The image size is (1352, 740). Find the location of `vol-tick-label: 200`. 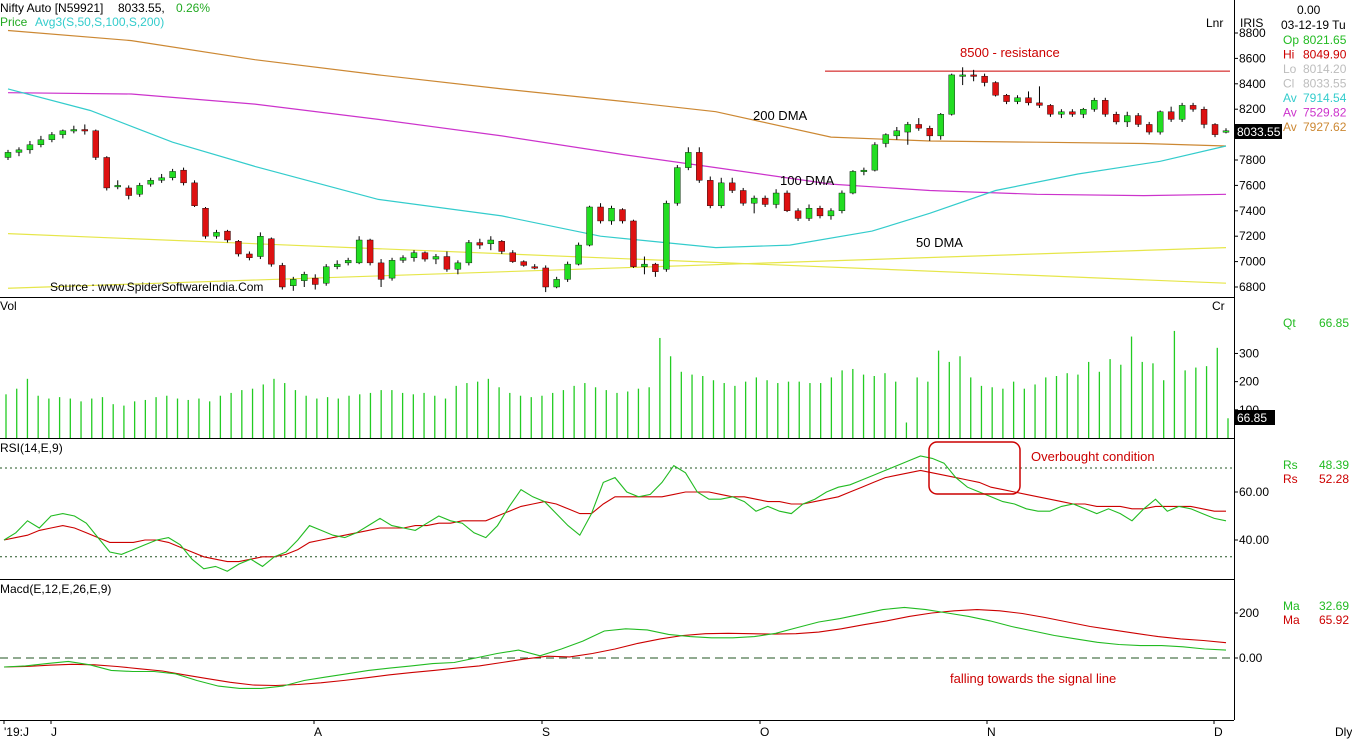

vol-tick-label: 200 is located at coordinates (1249, 382).